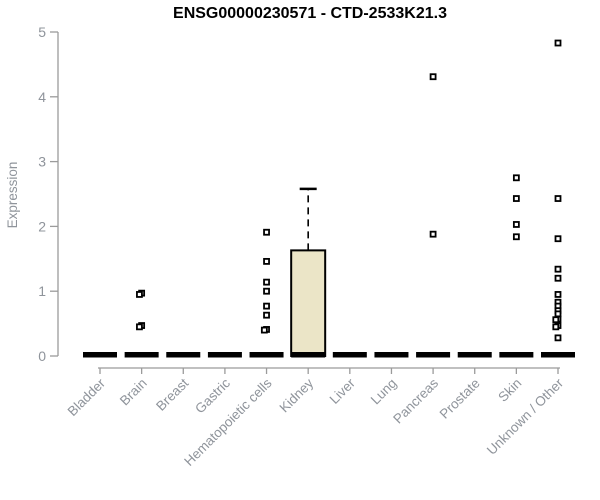 The width and height of the screenshot is (600, 500). Describe the element at coordinates (42, 194) in the screenshot. I see `y-tick-labels: 0 1 2 3 4 5` at that location.